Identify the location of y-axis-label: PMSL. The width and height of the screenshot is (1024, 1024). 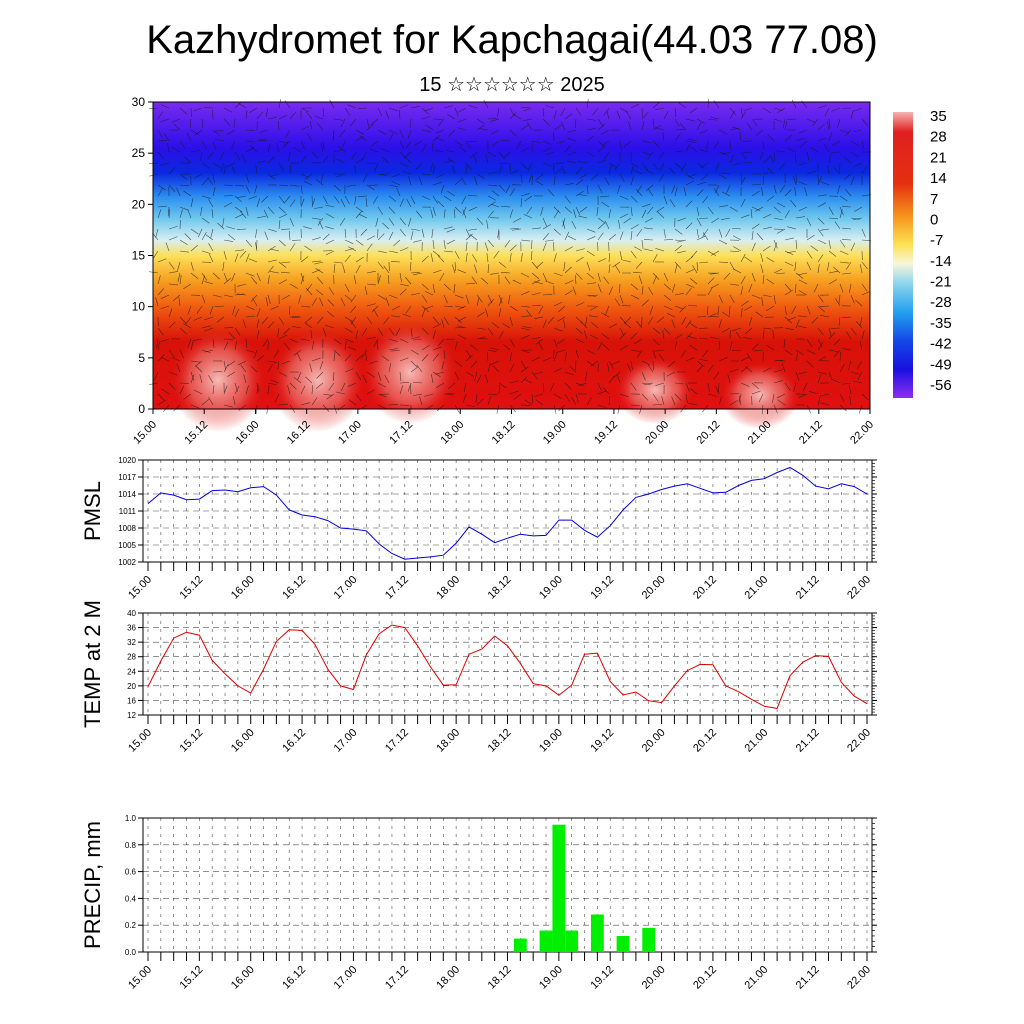
(92, 511).